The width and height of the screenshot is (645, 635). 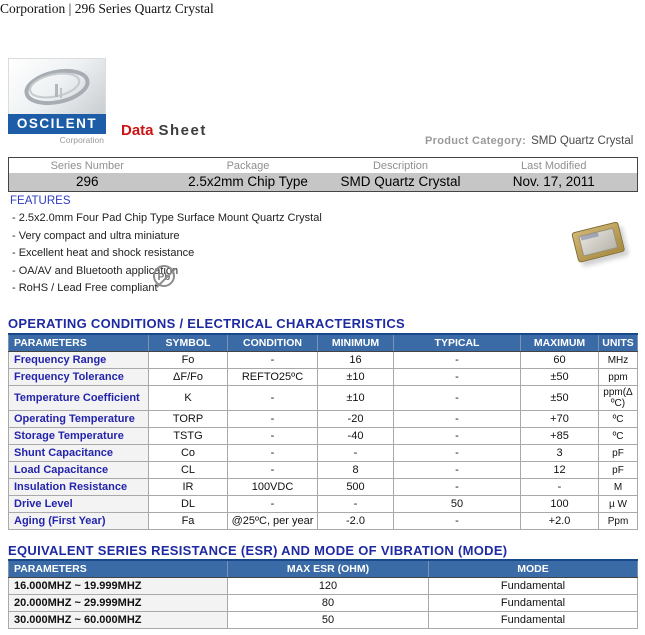 What do you see at coordinates (182, 130) in the screenshot?
I see `datasheet-word-sheet: Sheet` at bounding box center [182, 130].